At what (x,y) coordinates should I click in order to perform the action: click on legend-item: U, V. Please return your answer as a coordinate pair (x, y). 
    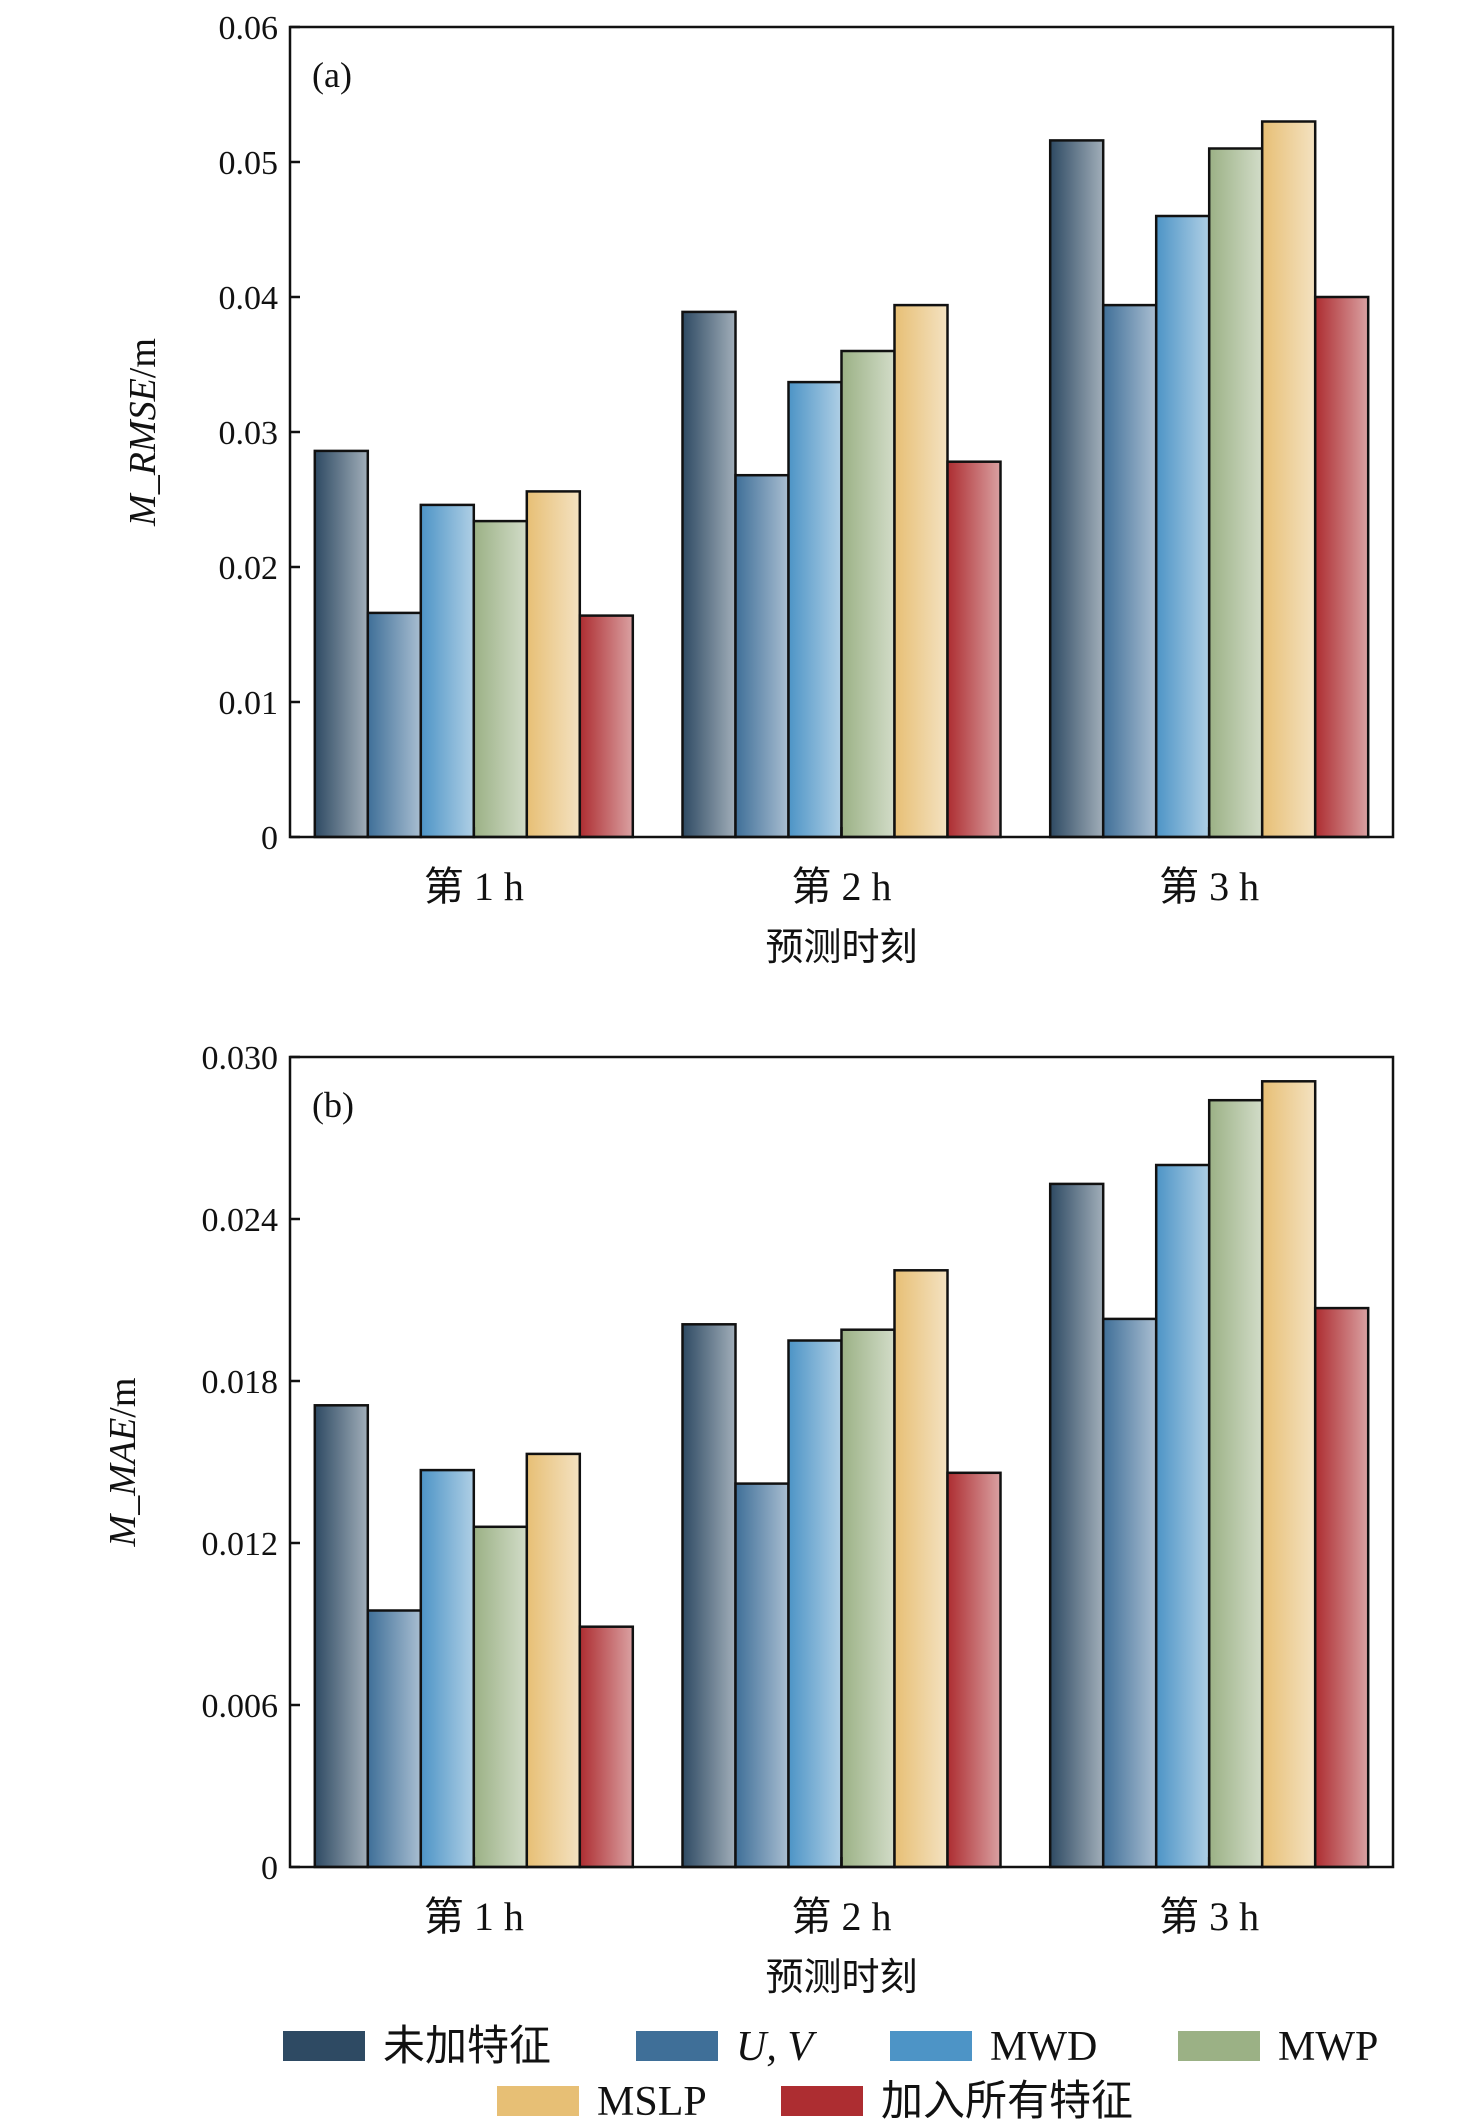
    Looking at the image, I should click on (726, 2047).